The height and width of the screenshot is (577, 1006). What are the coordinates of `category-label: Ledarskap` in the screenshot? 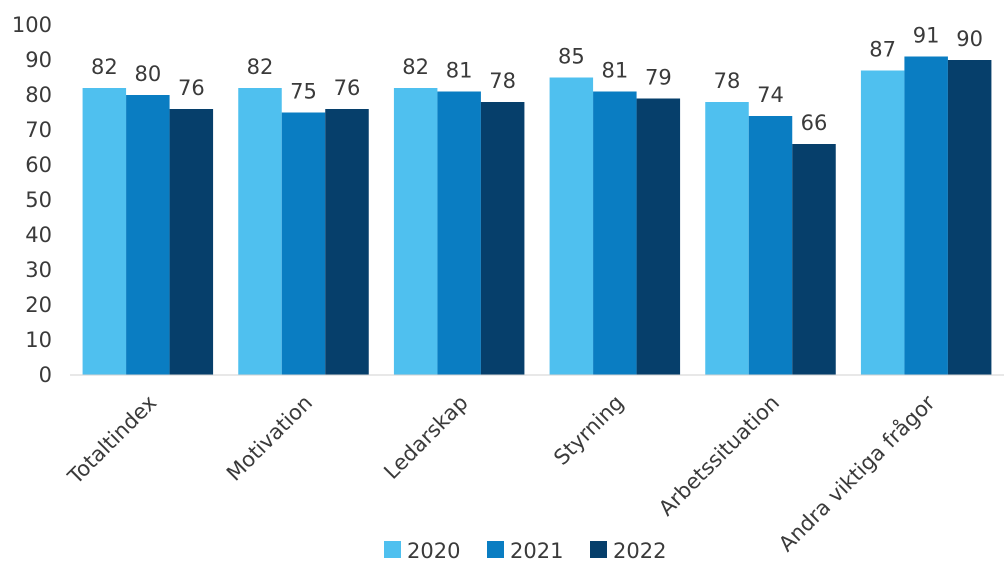 It's located at (425, 437).